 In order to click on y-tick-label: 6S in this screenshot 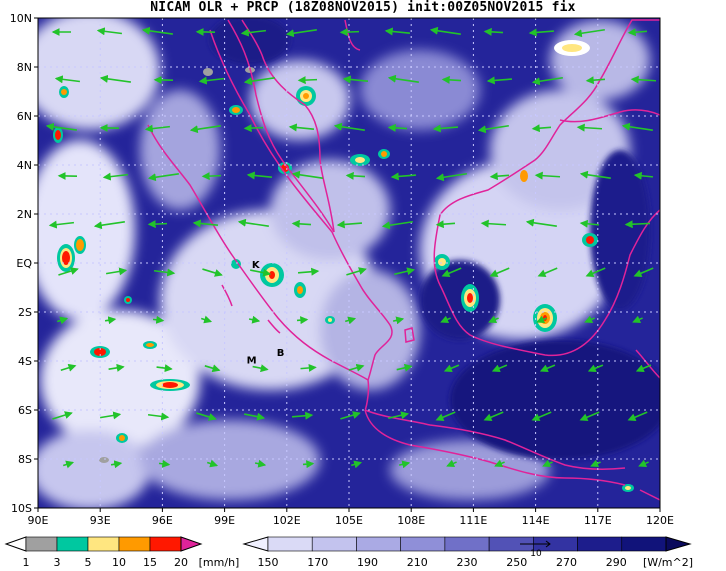, I will do `click(25, 410)`.